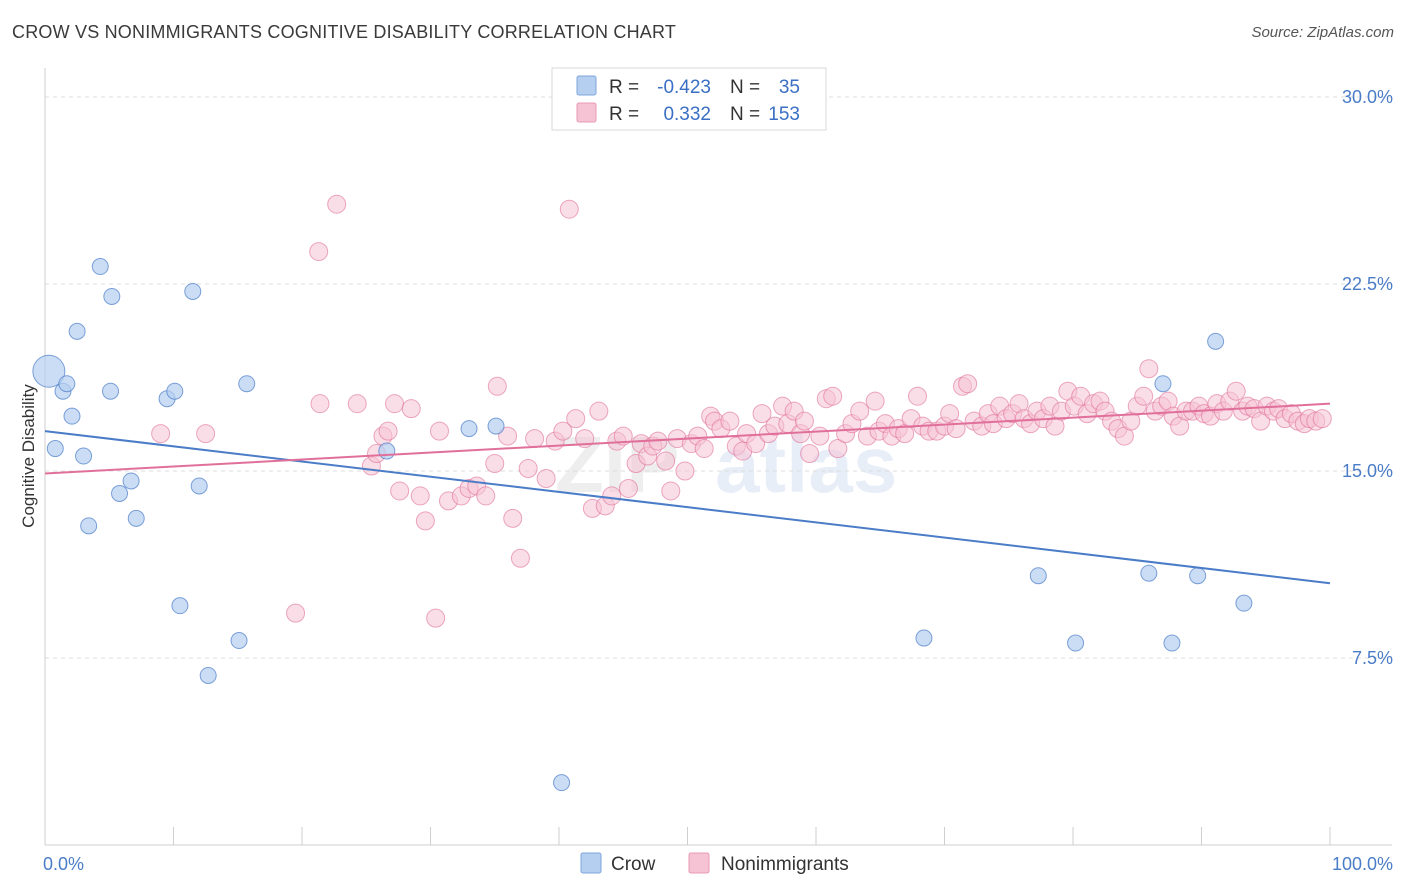 Image resolution: width=1406 pixels, height=892 pixels. What do you see at coordinates (1322, 32) in the screenshot?
I see `chart-source: Source: ZipAtlas.com` at bounding box center [1322, 32].